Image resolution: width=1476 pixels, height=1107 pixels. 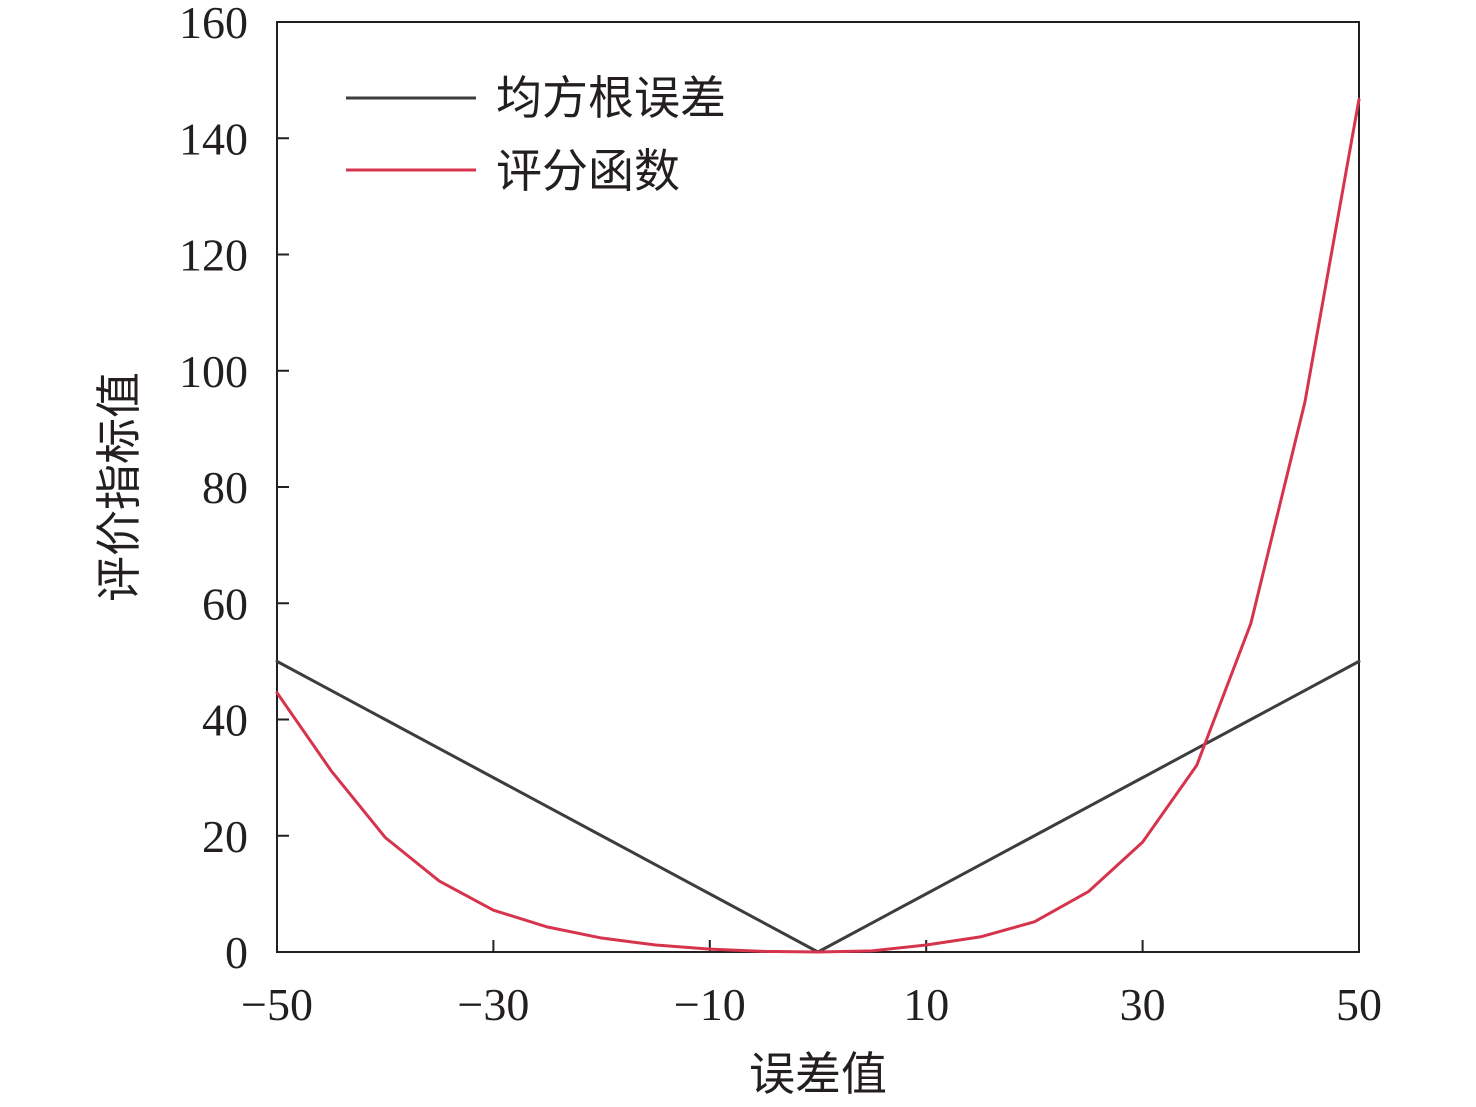 I want to click on y-tick-label: 140, so click(x=213, y=138).